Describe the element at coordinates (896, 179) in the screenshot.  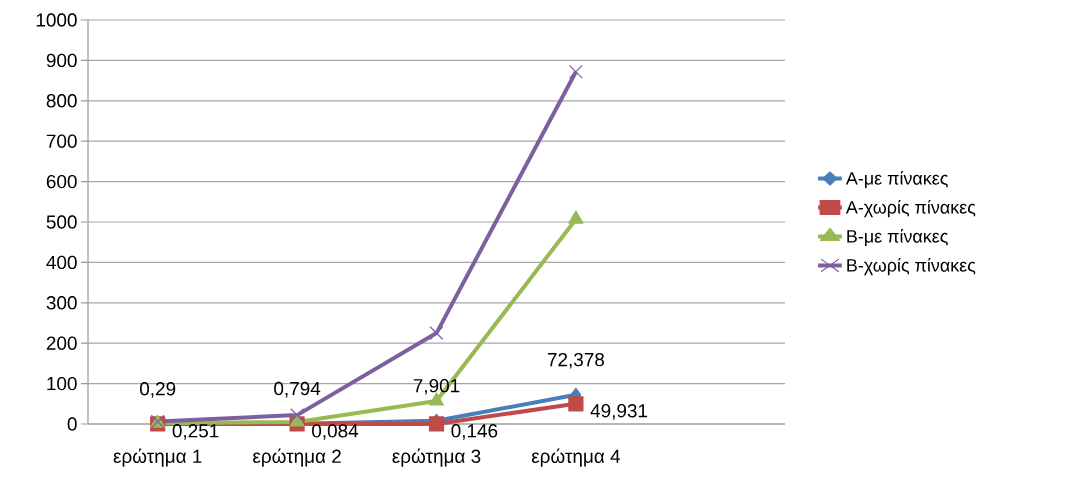
I see `legend-label: A-με πίνακες` at that location.